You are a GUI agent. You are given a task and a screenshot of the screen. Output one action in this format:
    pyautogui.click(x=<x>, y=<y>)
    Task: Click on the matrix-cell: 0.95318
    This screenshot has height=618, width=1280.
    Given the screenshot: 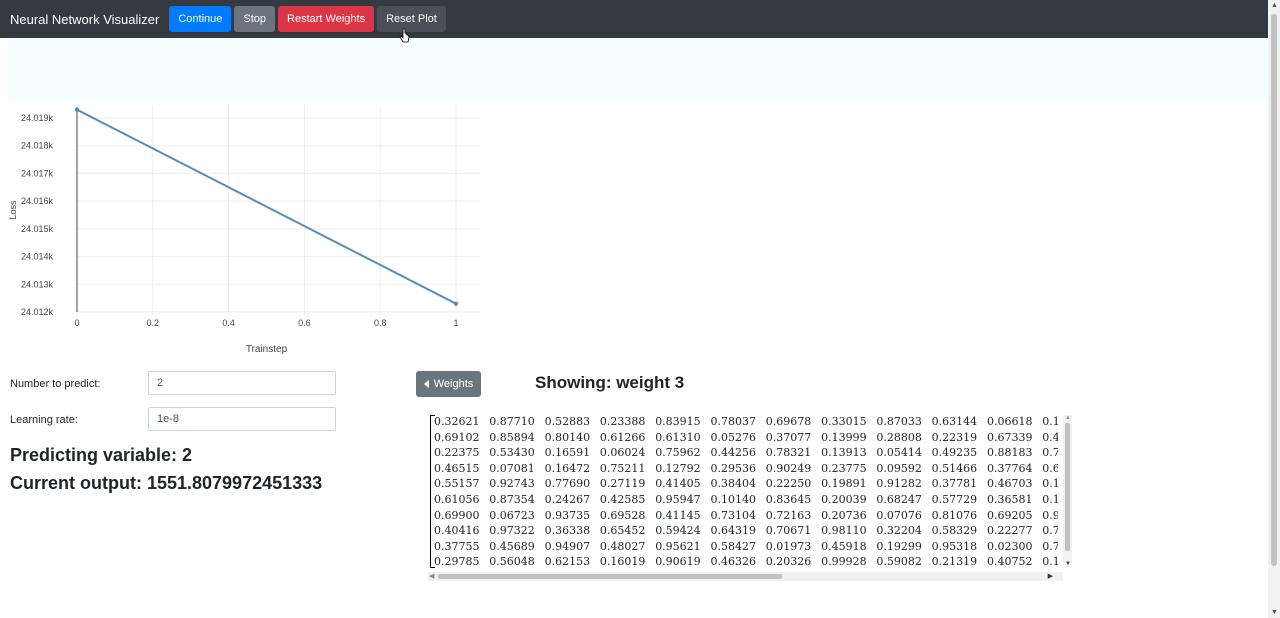 What is the action you would take?
    pyautogui.click(x=954, y=546)
    